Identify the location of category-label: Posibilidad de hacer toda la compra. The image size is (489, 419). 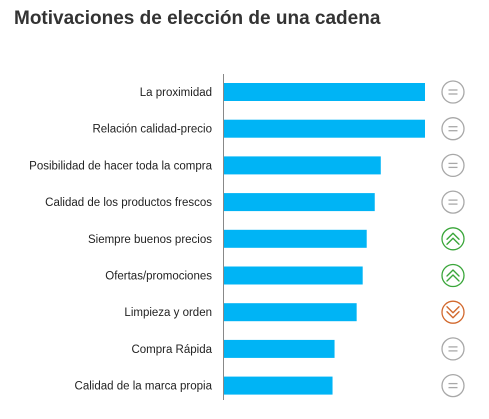
(120, 166).